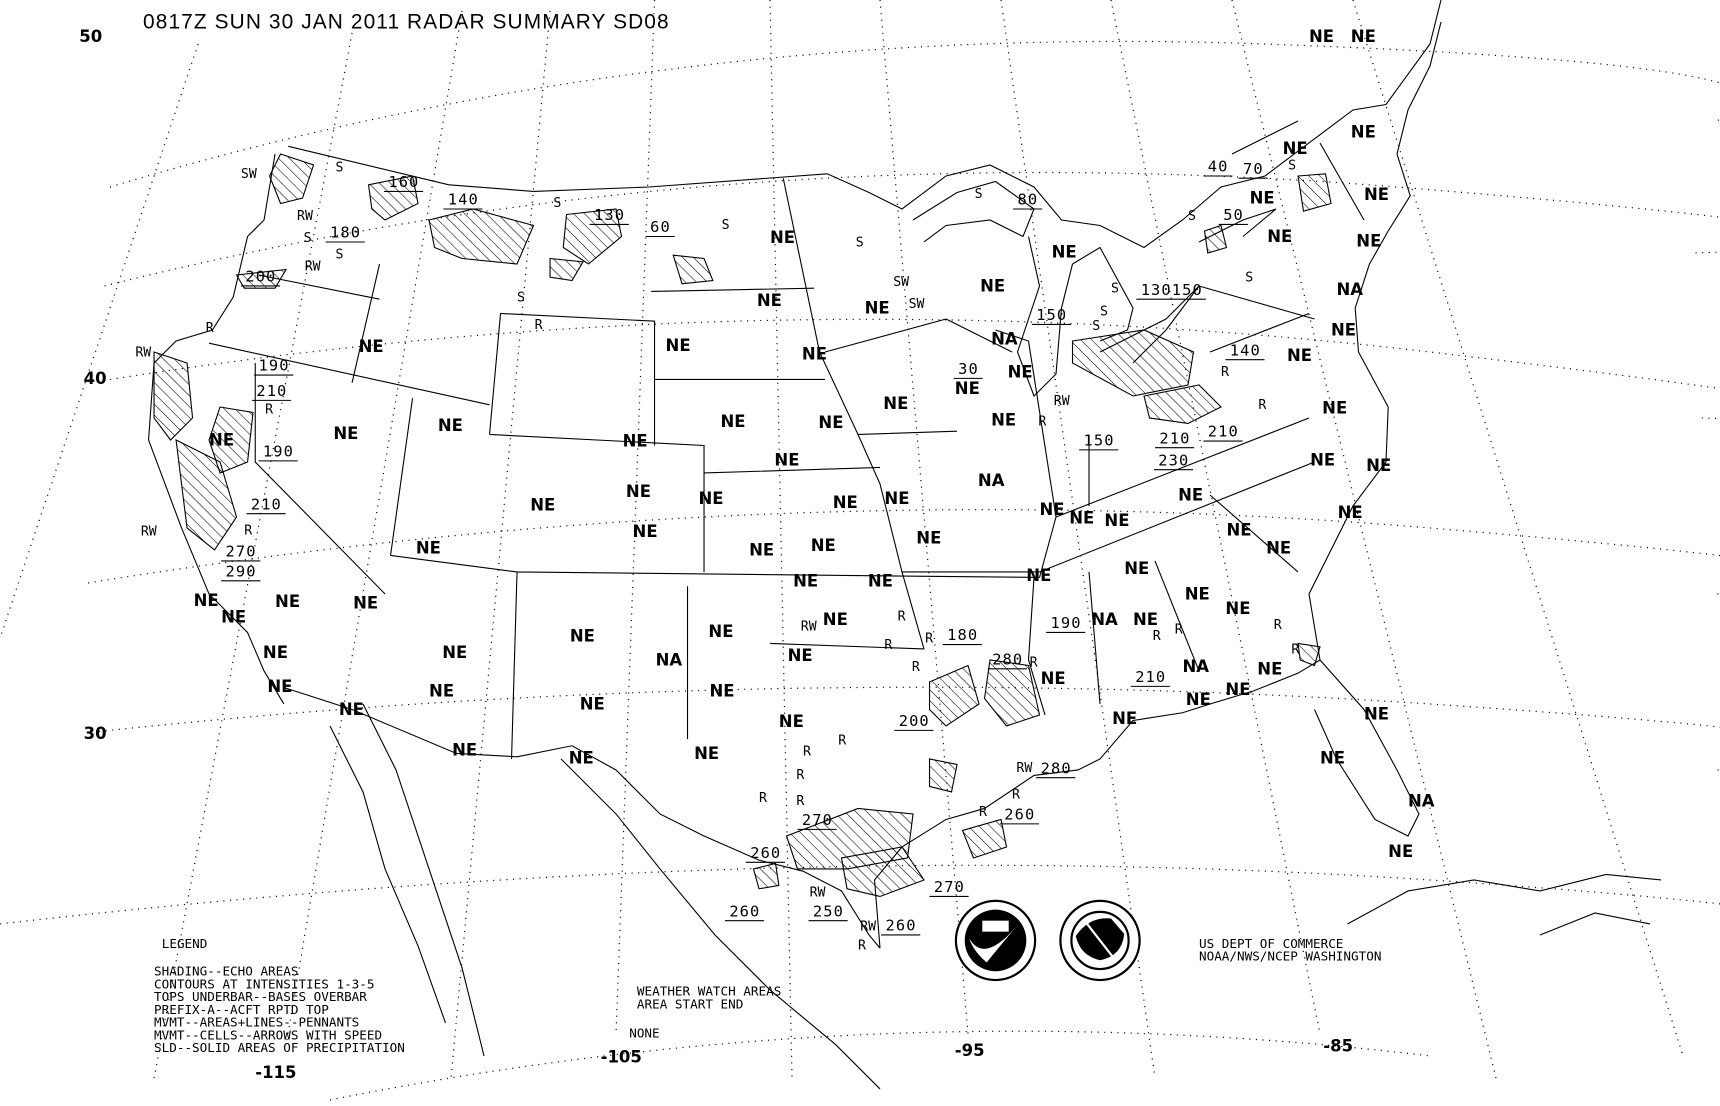 The width and height of the screenshot is (1720, 1106). I want to click on gulf-coast, so click(1146, 804).